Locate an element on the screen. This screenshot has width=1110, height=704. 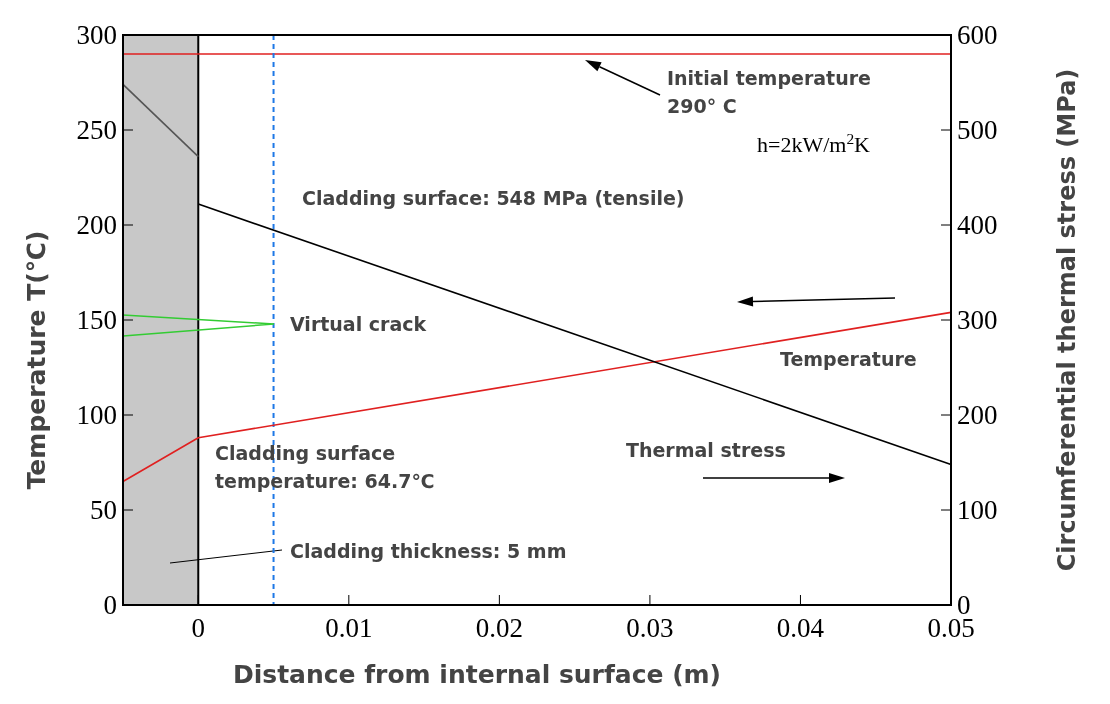
series-label: Temperature is located at coordinates (848, 359).